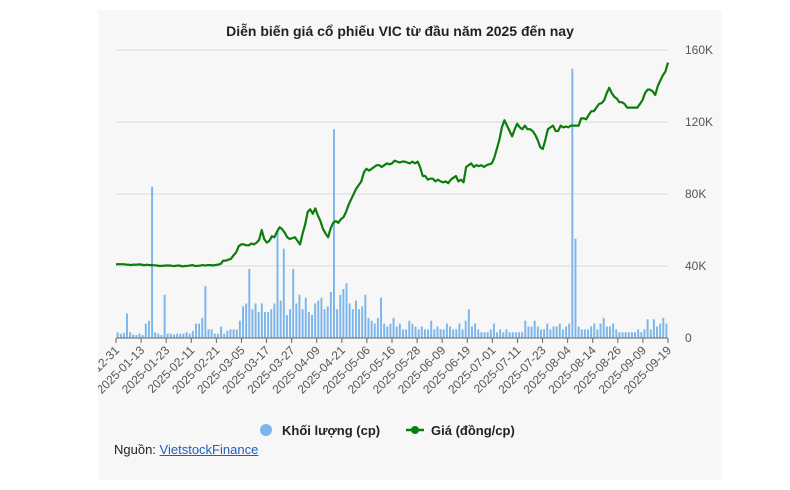  What do you see at coordinates (331, 430) in the screenshot?
I see `legend-volume-label: Khối lượng (cp)` at bounding box center [331, 430].